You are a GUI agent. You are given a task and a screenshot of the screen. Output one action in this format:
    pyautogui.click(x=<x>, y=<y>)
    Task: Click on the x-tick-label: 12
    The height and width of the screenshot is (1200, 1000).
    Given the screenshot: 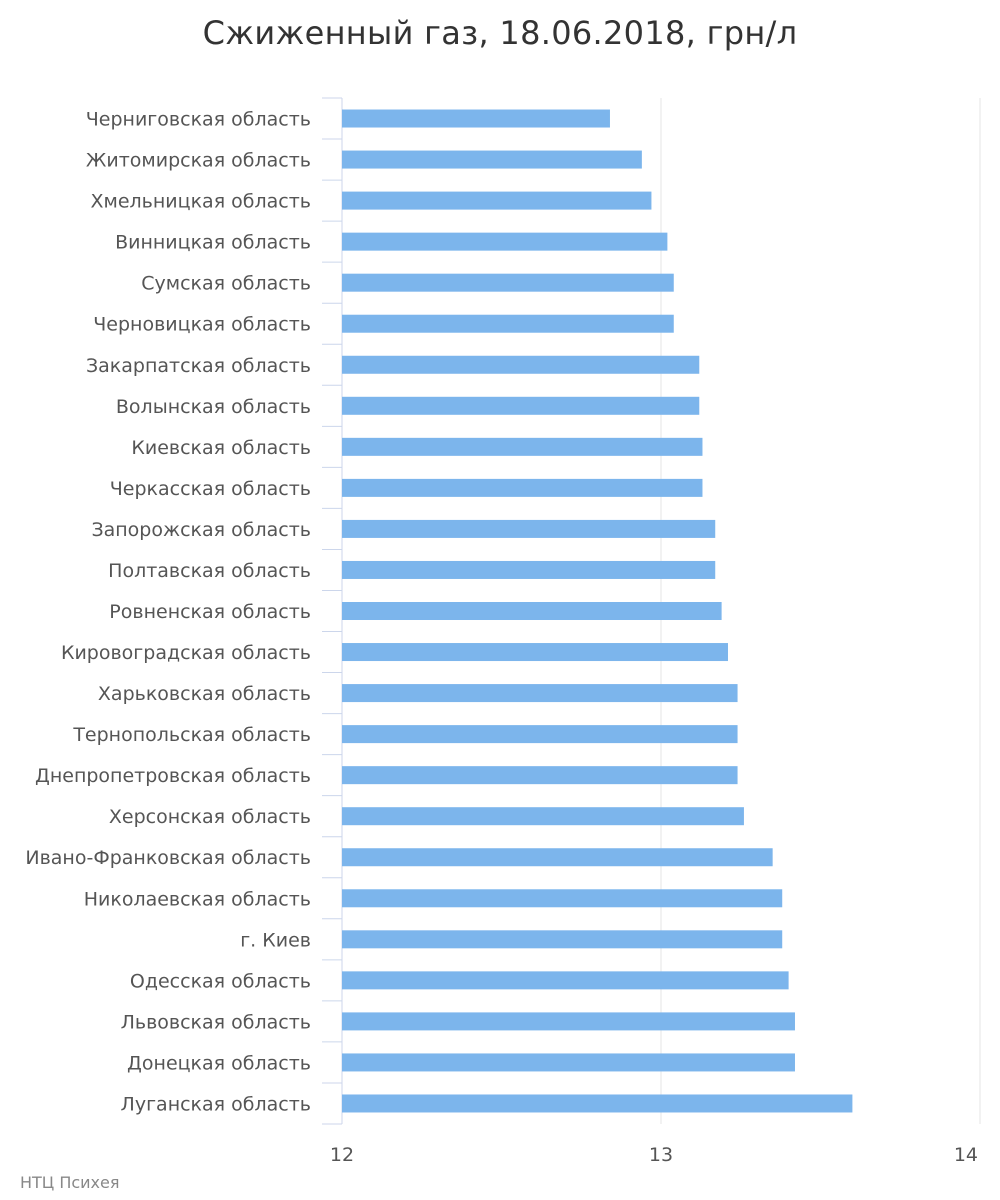 What is the action you would take?
    pyautogui.click(x=342, y=1155)
    